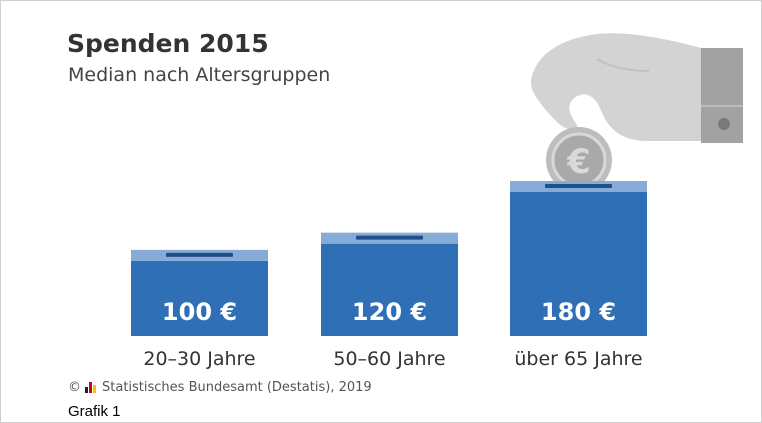 The height and width of the screenshot is (423, 762). I want to click on sleeve-cuff-line, so click(722, 106).